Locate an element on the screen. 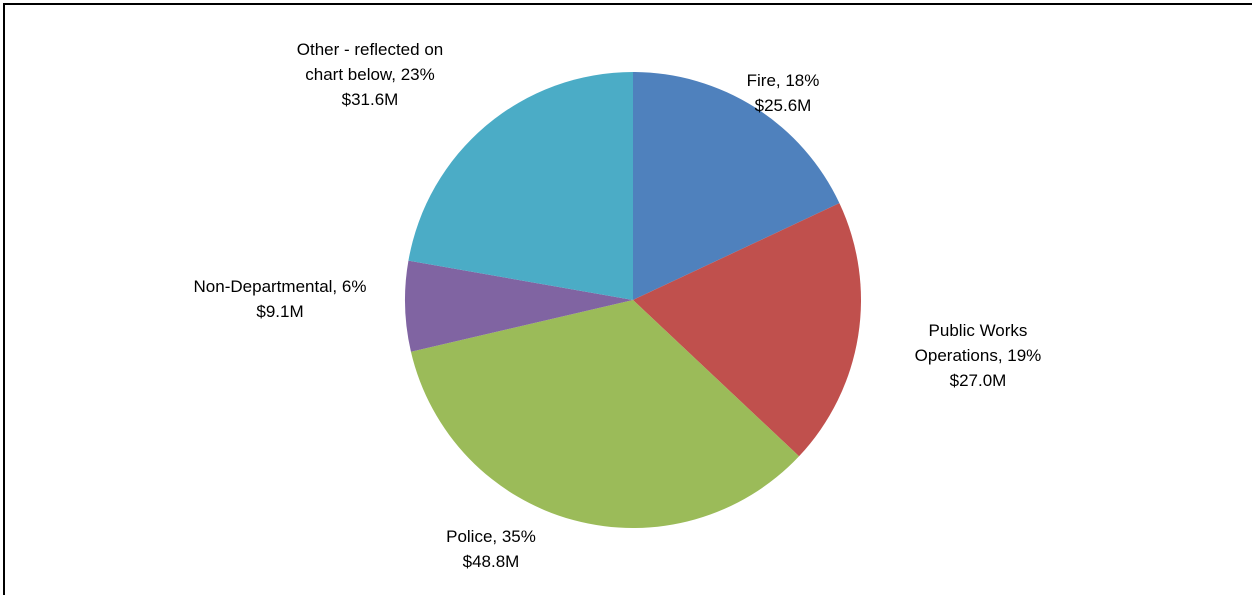  data-label-line: $48.8M is located at coordinates (491, 561).